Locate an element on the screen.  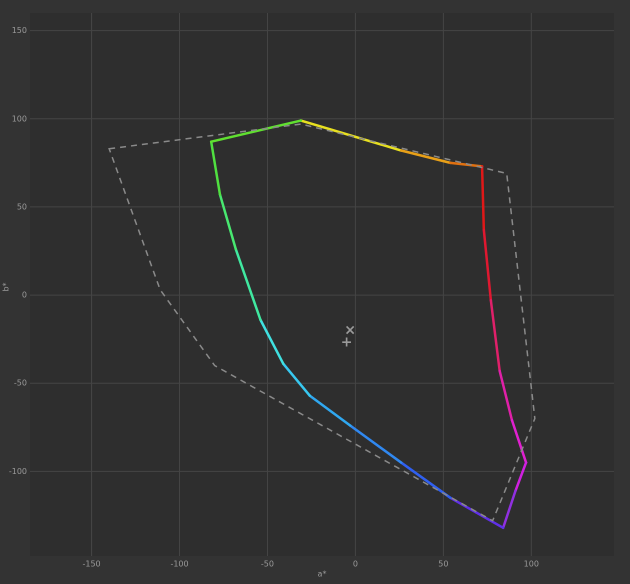
x-tick-label: -50 is located at coordinates (267, 564).